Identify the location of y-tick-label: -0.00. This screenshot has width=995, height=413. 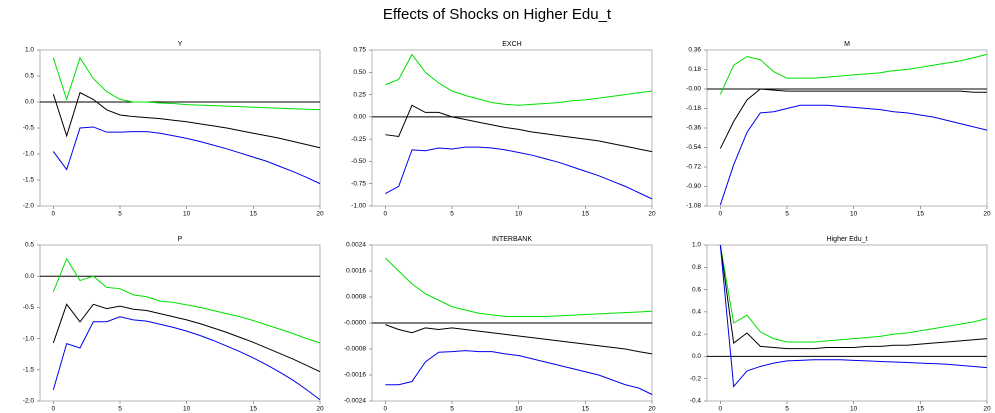
(693, 89).